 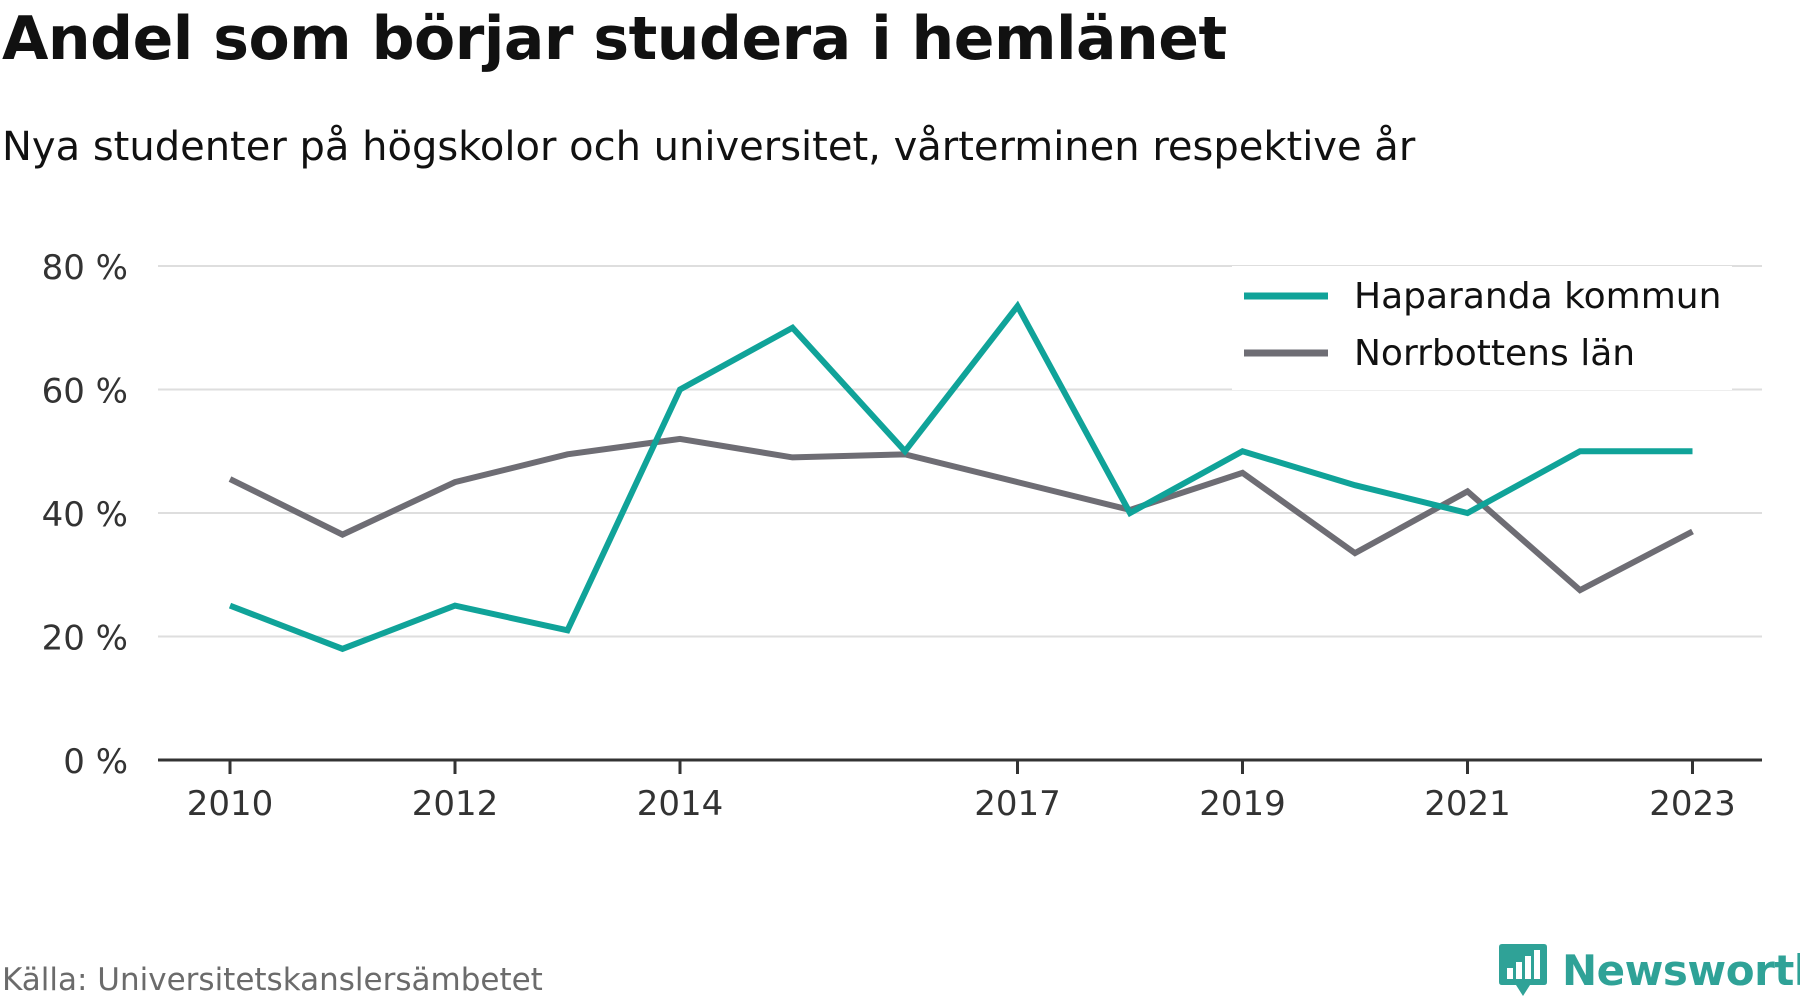 I want to click on legend-box, so click(x=1482, y=328).